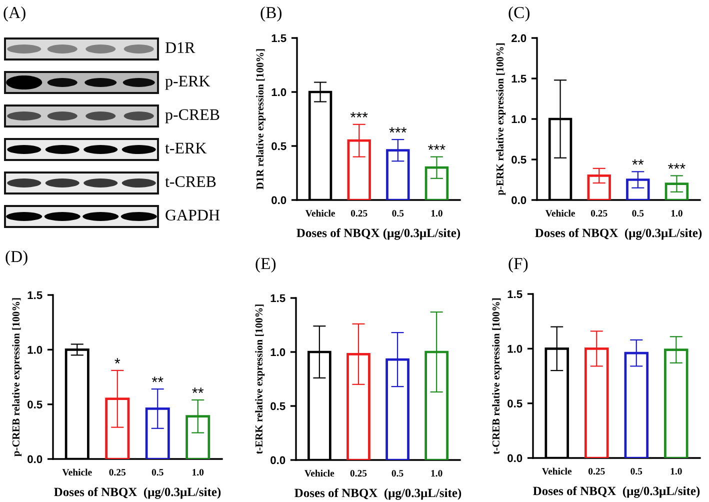 This screenshot has height=502, width=709. Describe the element at coordinates (271, 14) in the screenshot. I see `chart-title: (B)` at that location.